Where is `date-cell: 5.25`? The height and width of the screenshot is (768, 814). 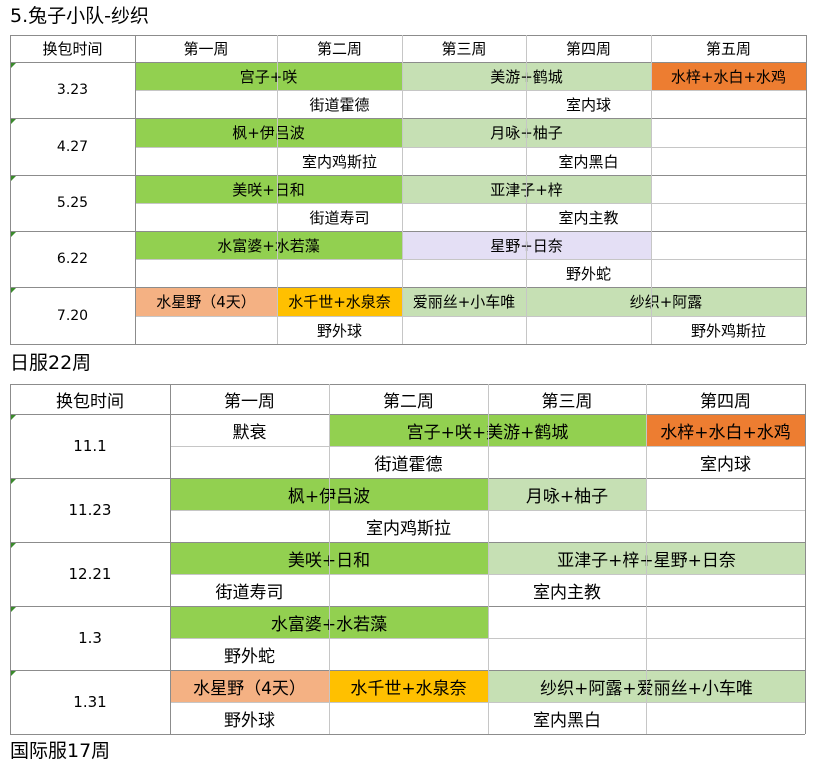
date-cell: 5.25 is located at coordinates (72, 203).